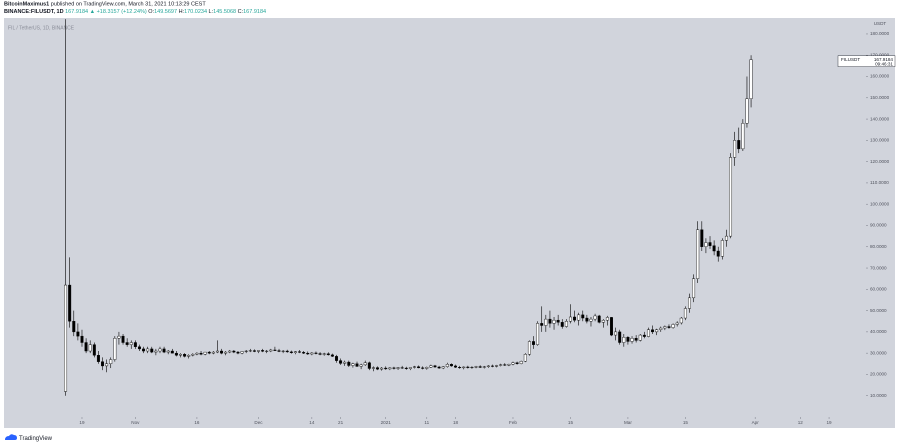  I want to click on y-tick-label: 160.0000, so click(880, 76).